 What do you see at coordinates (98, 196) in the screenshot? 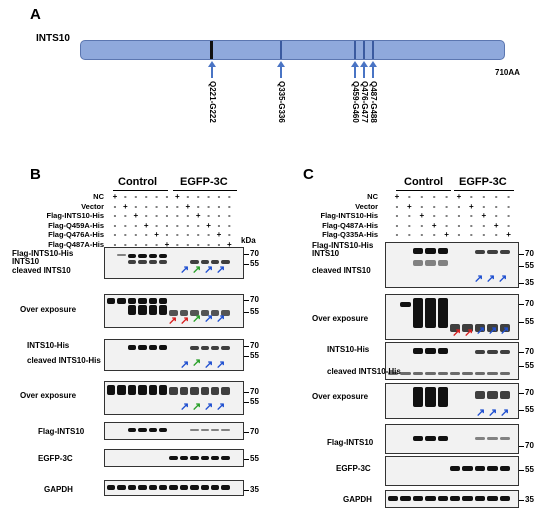
I see `condition-label: NC` at bounding box center [98, 196].